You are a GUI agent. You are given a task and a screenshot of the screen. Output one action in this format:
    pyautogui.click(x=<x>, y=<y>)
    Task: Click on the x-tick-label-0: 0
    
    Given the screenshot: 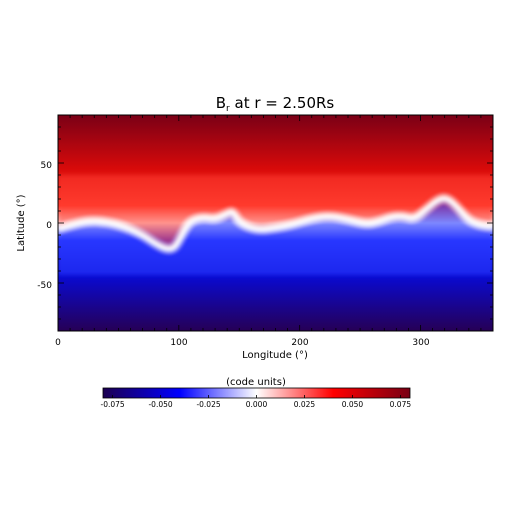 What is the action you would take?
    pyautogui.click(x=58, y=343)
    